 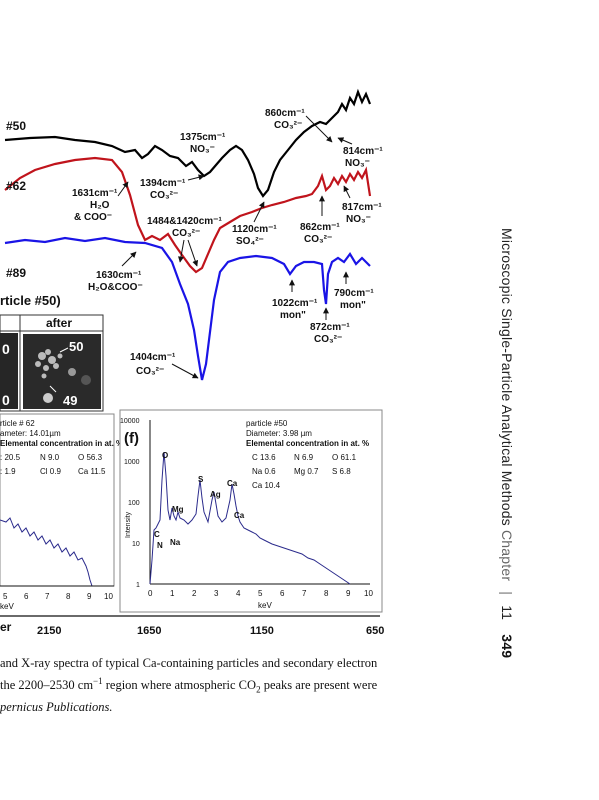 I want to click on svg-text: 1375cm⁻¹, so click(x=203, y=137).